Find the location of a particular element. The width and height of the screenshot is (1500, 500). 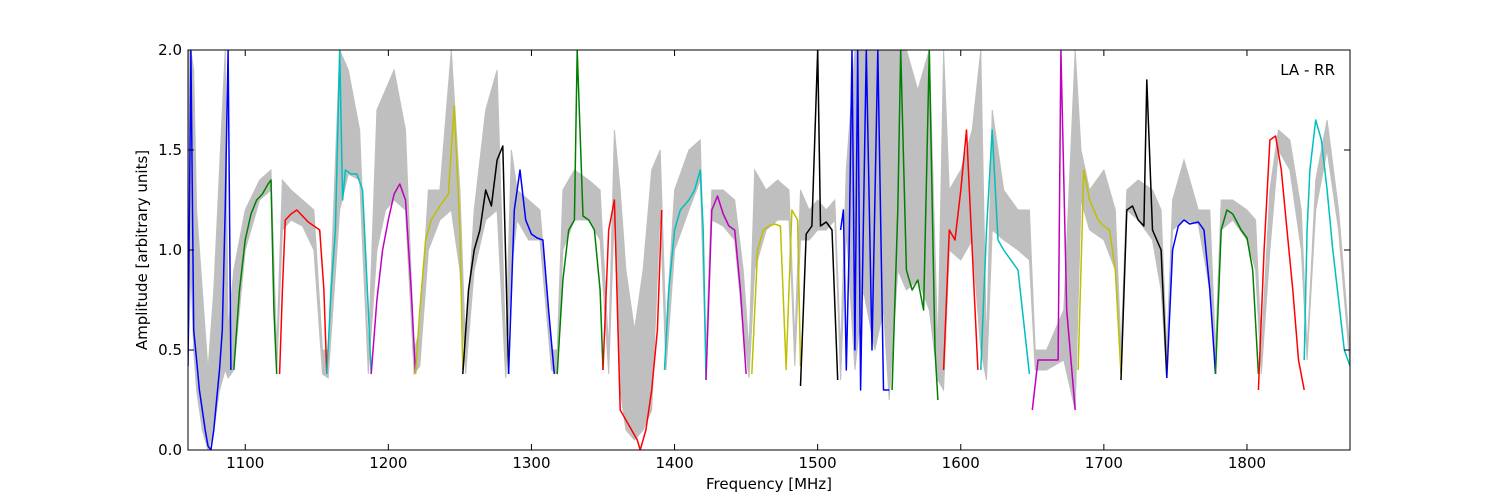

x-tick-label: 1100 is located at coordinates (245, 463).